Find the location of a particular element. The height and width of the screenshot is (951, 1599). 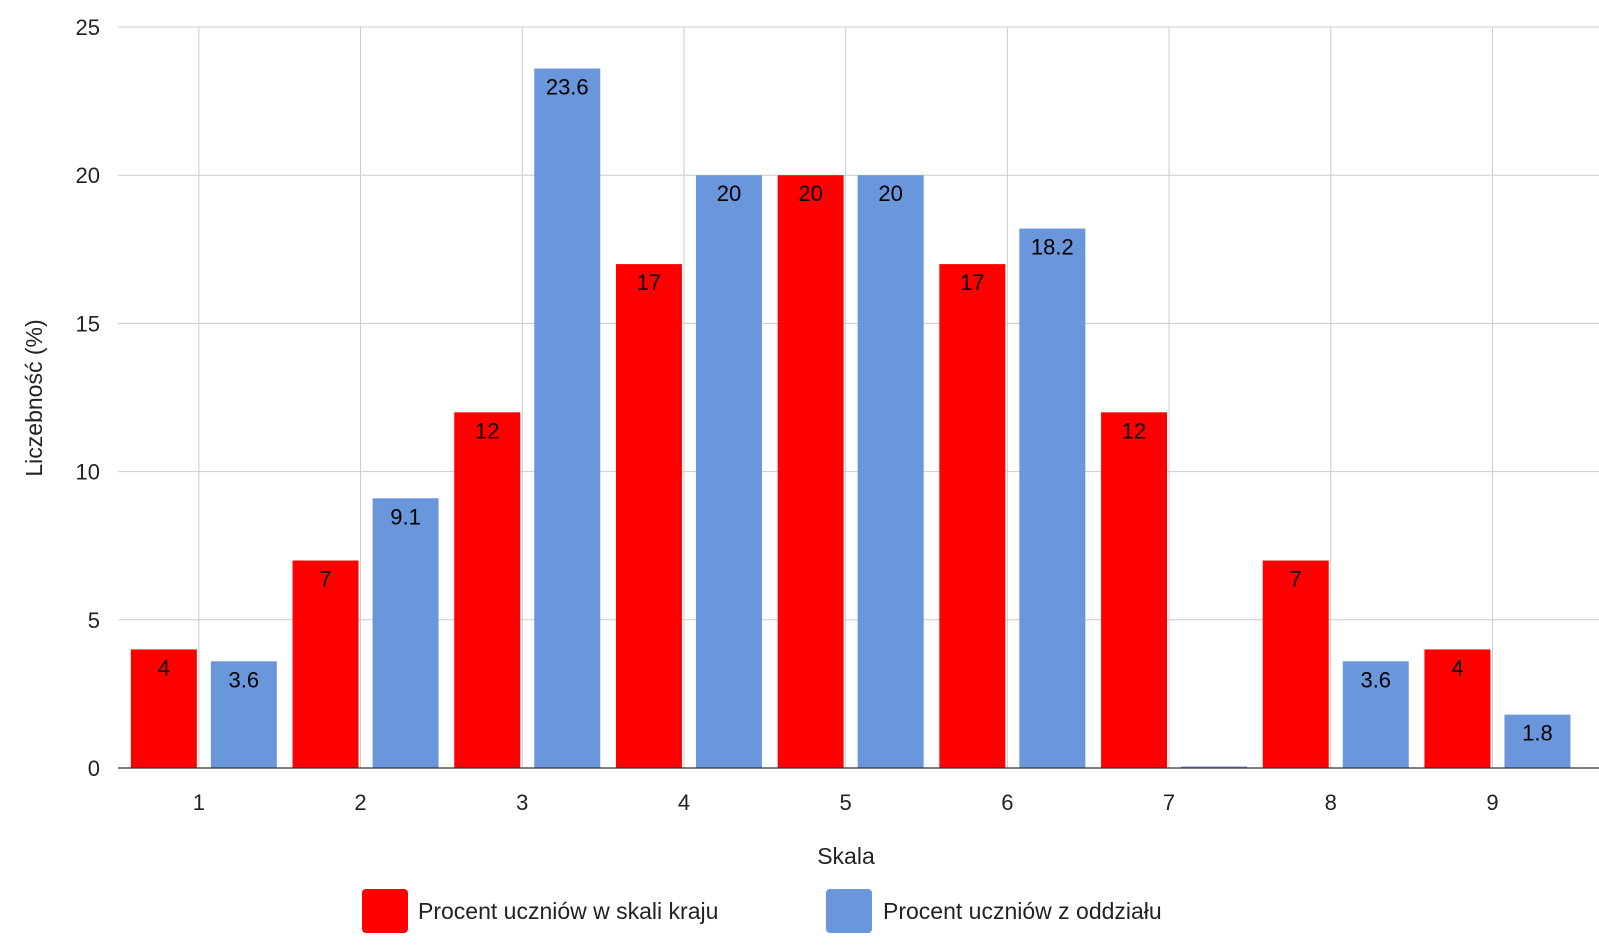

y-tick-label: 20 is located at coordinates (88, 175).